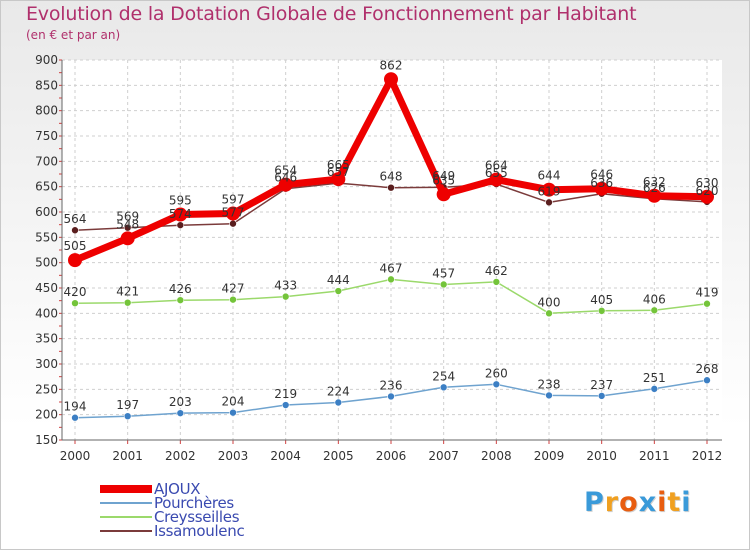 Image resolution: width=750 pixels, height=550 pixels. What do you see at coordinates (180, 214) in the screenshot?
I see `data-label-issamoulenc: 574` at bounding box center [180, 214].